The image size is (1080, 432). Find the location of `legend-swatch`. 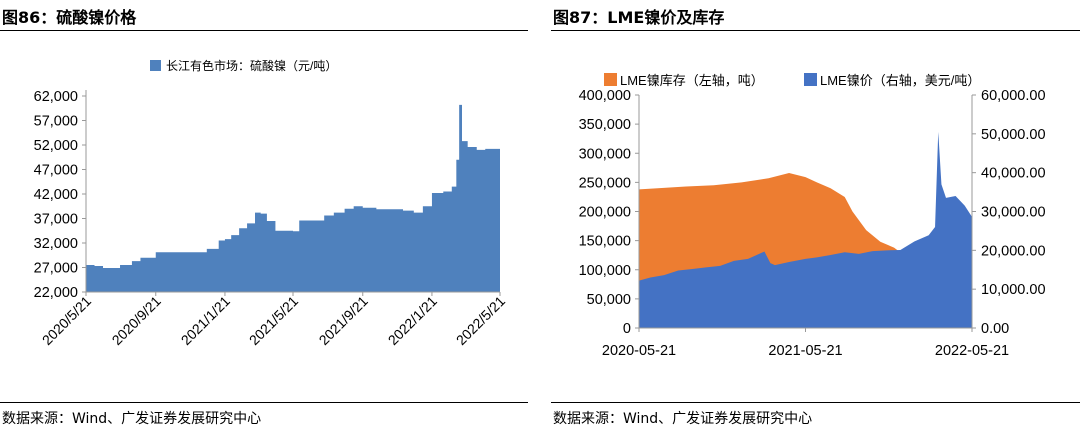

legend-swatch is located at coordinates (155, 65).